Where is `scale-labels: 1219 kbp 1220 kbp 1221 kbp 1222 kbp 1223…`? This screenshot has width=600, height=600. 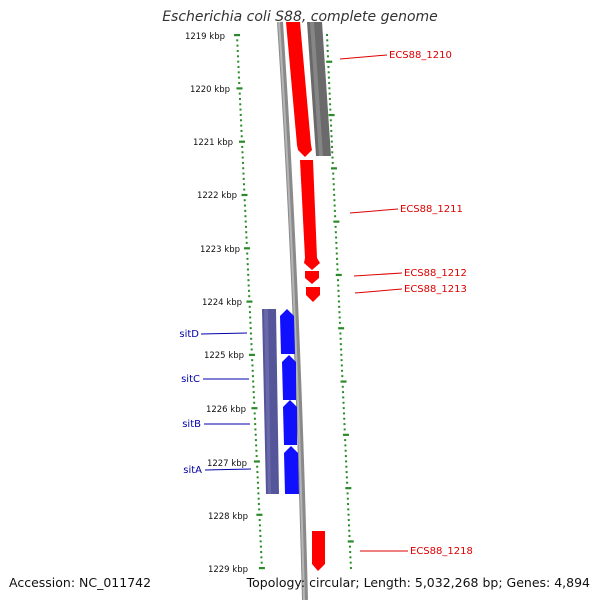
scale-labels: 1219 kbp 1220 kbp 1221 kbp 1222 kbp 1223… is located at coordinates (216, 303).